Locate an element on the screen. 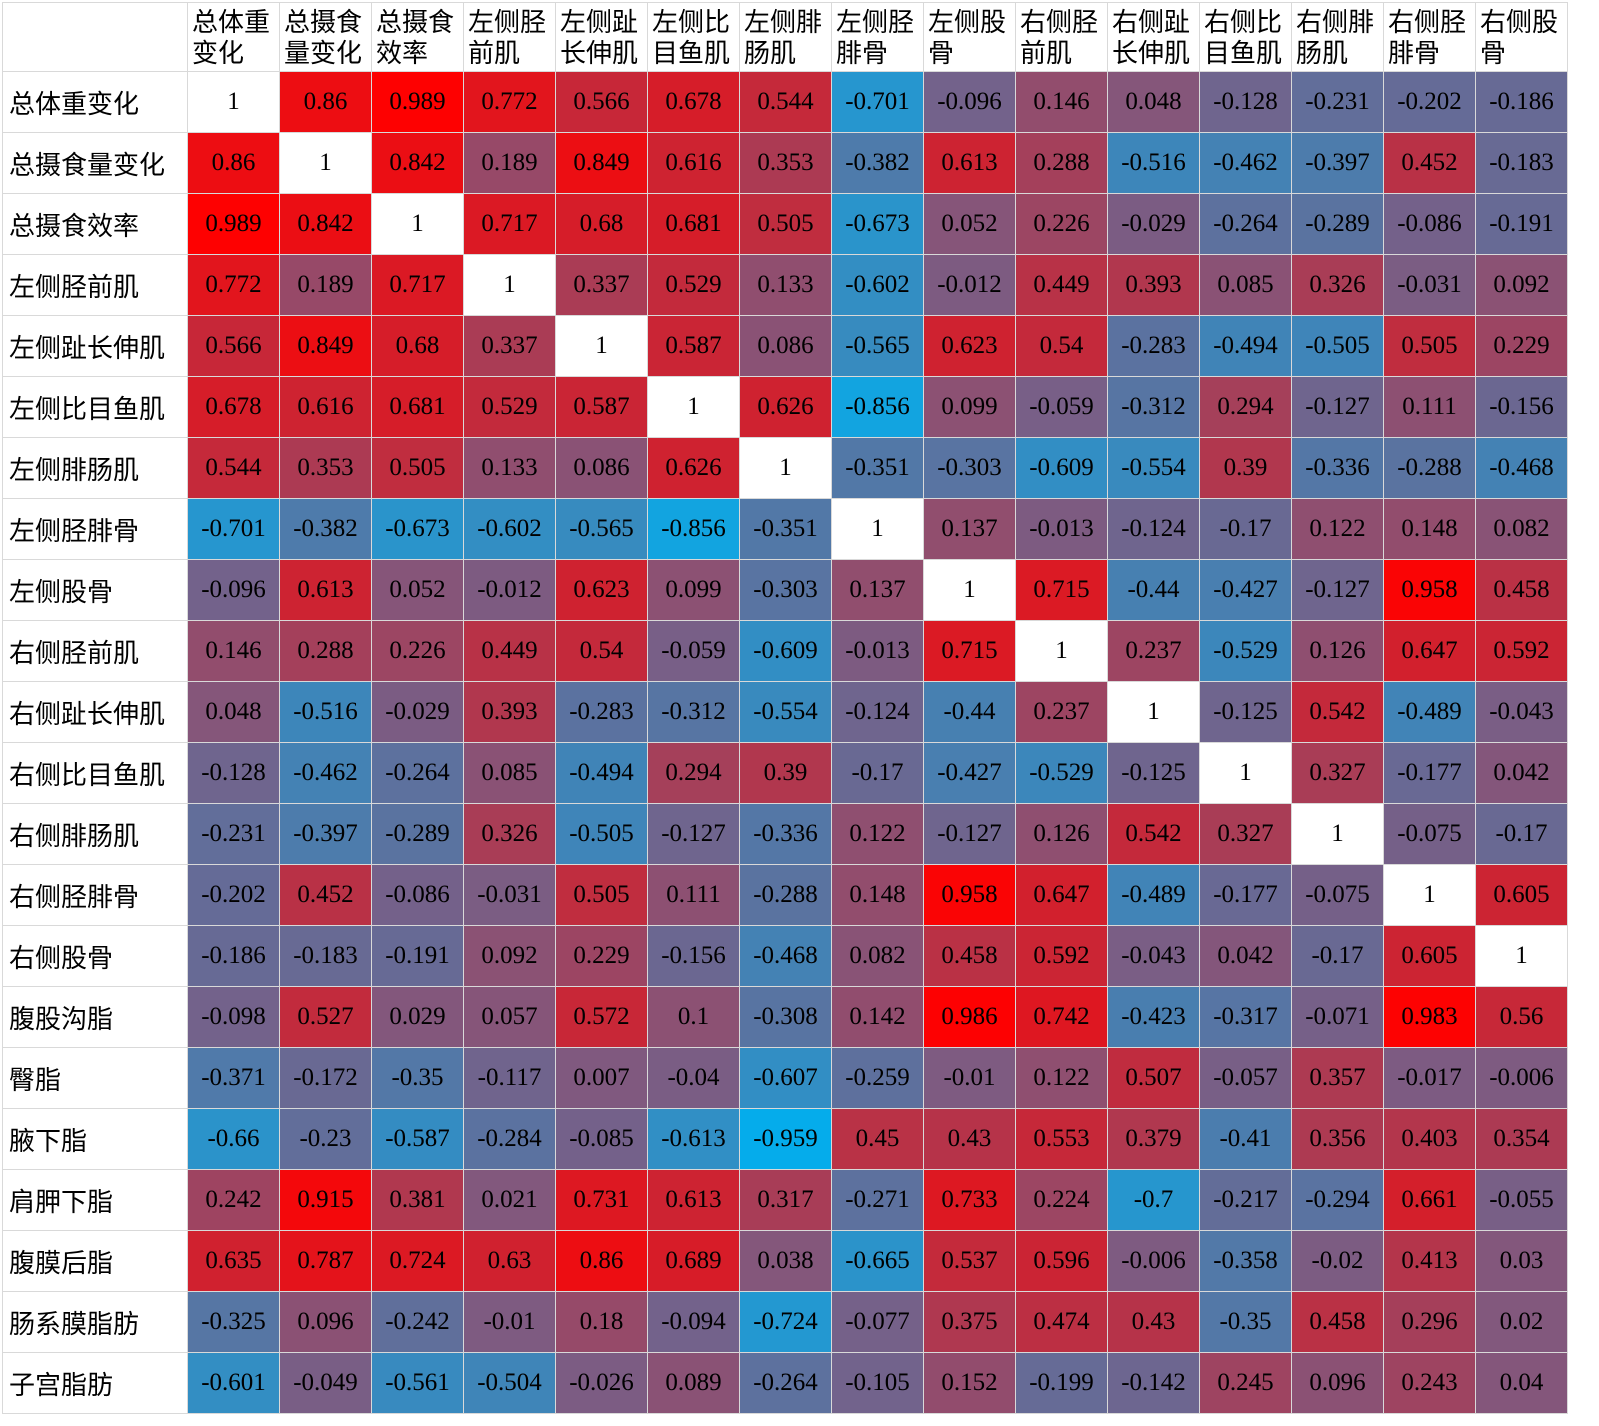  row-header: 腋下脂 is located at coordinates (95, 1139).